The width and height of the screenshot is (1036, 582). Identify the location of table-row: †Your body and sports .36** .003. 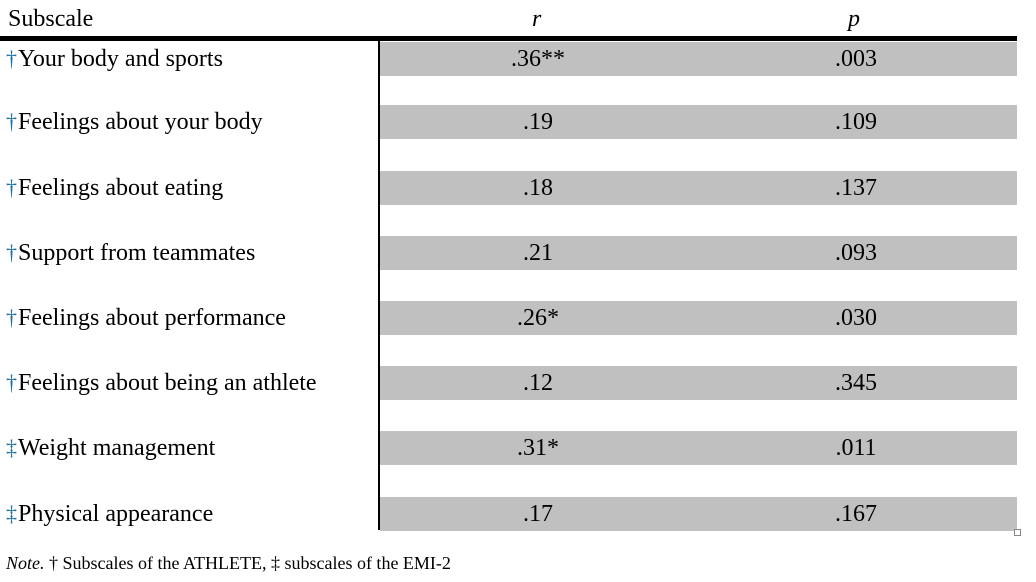
(508, 59).